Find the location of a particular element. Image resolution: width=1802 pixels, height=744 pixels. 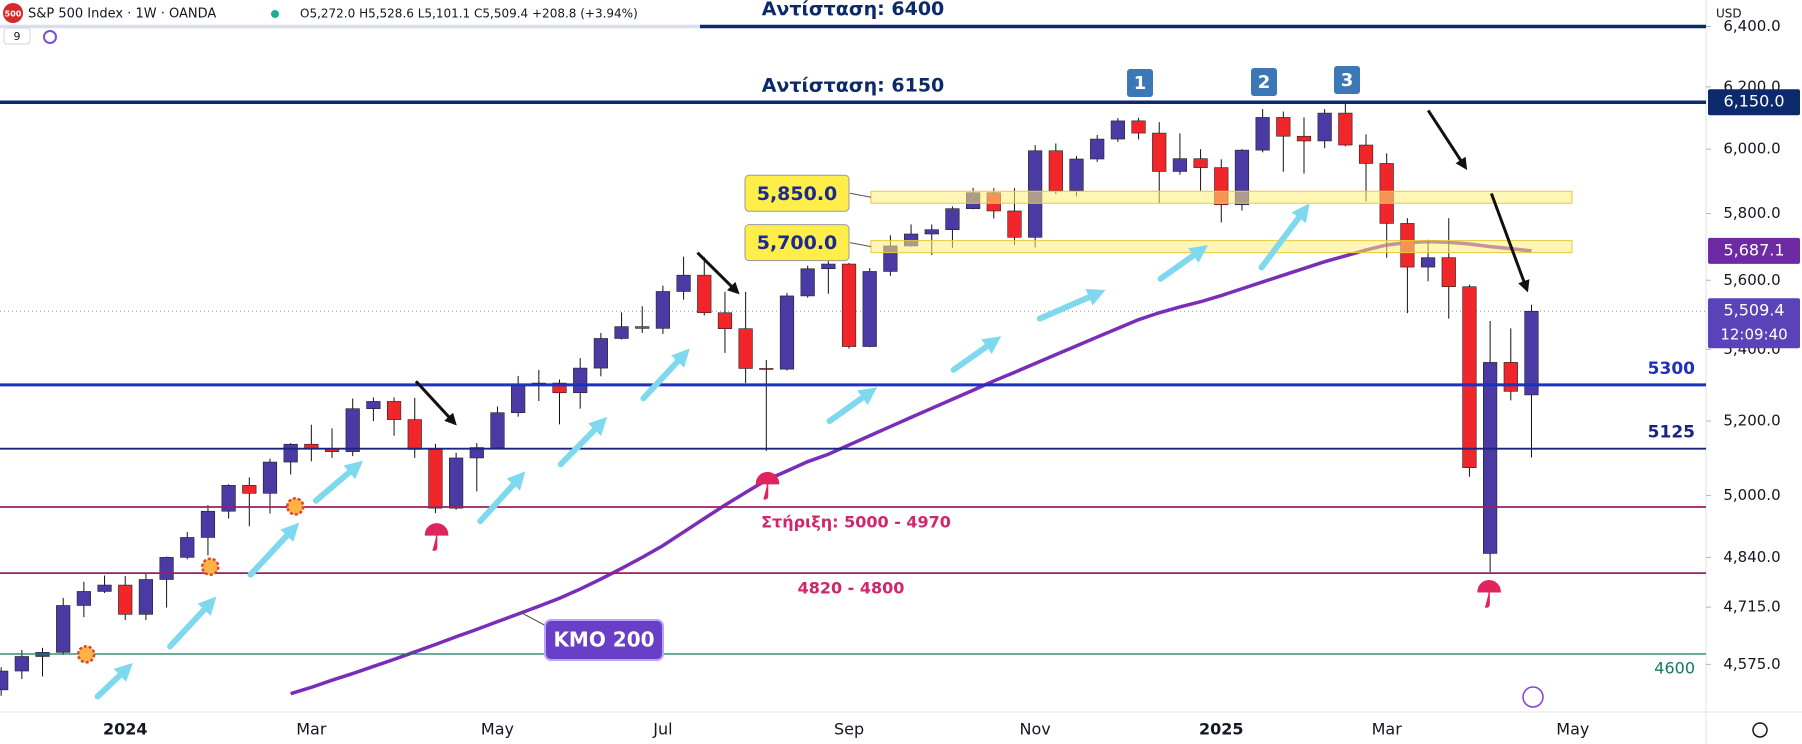

ma-label-box is located at coordinates (604, 640).